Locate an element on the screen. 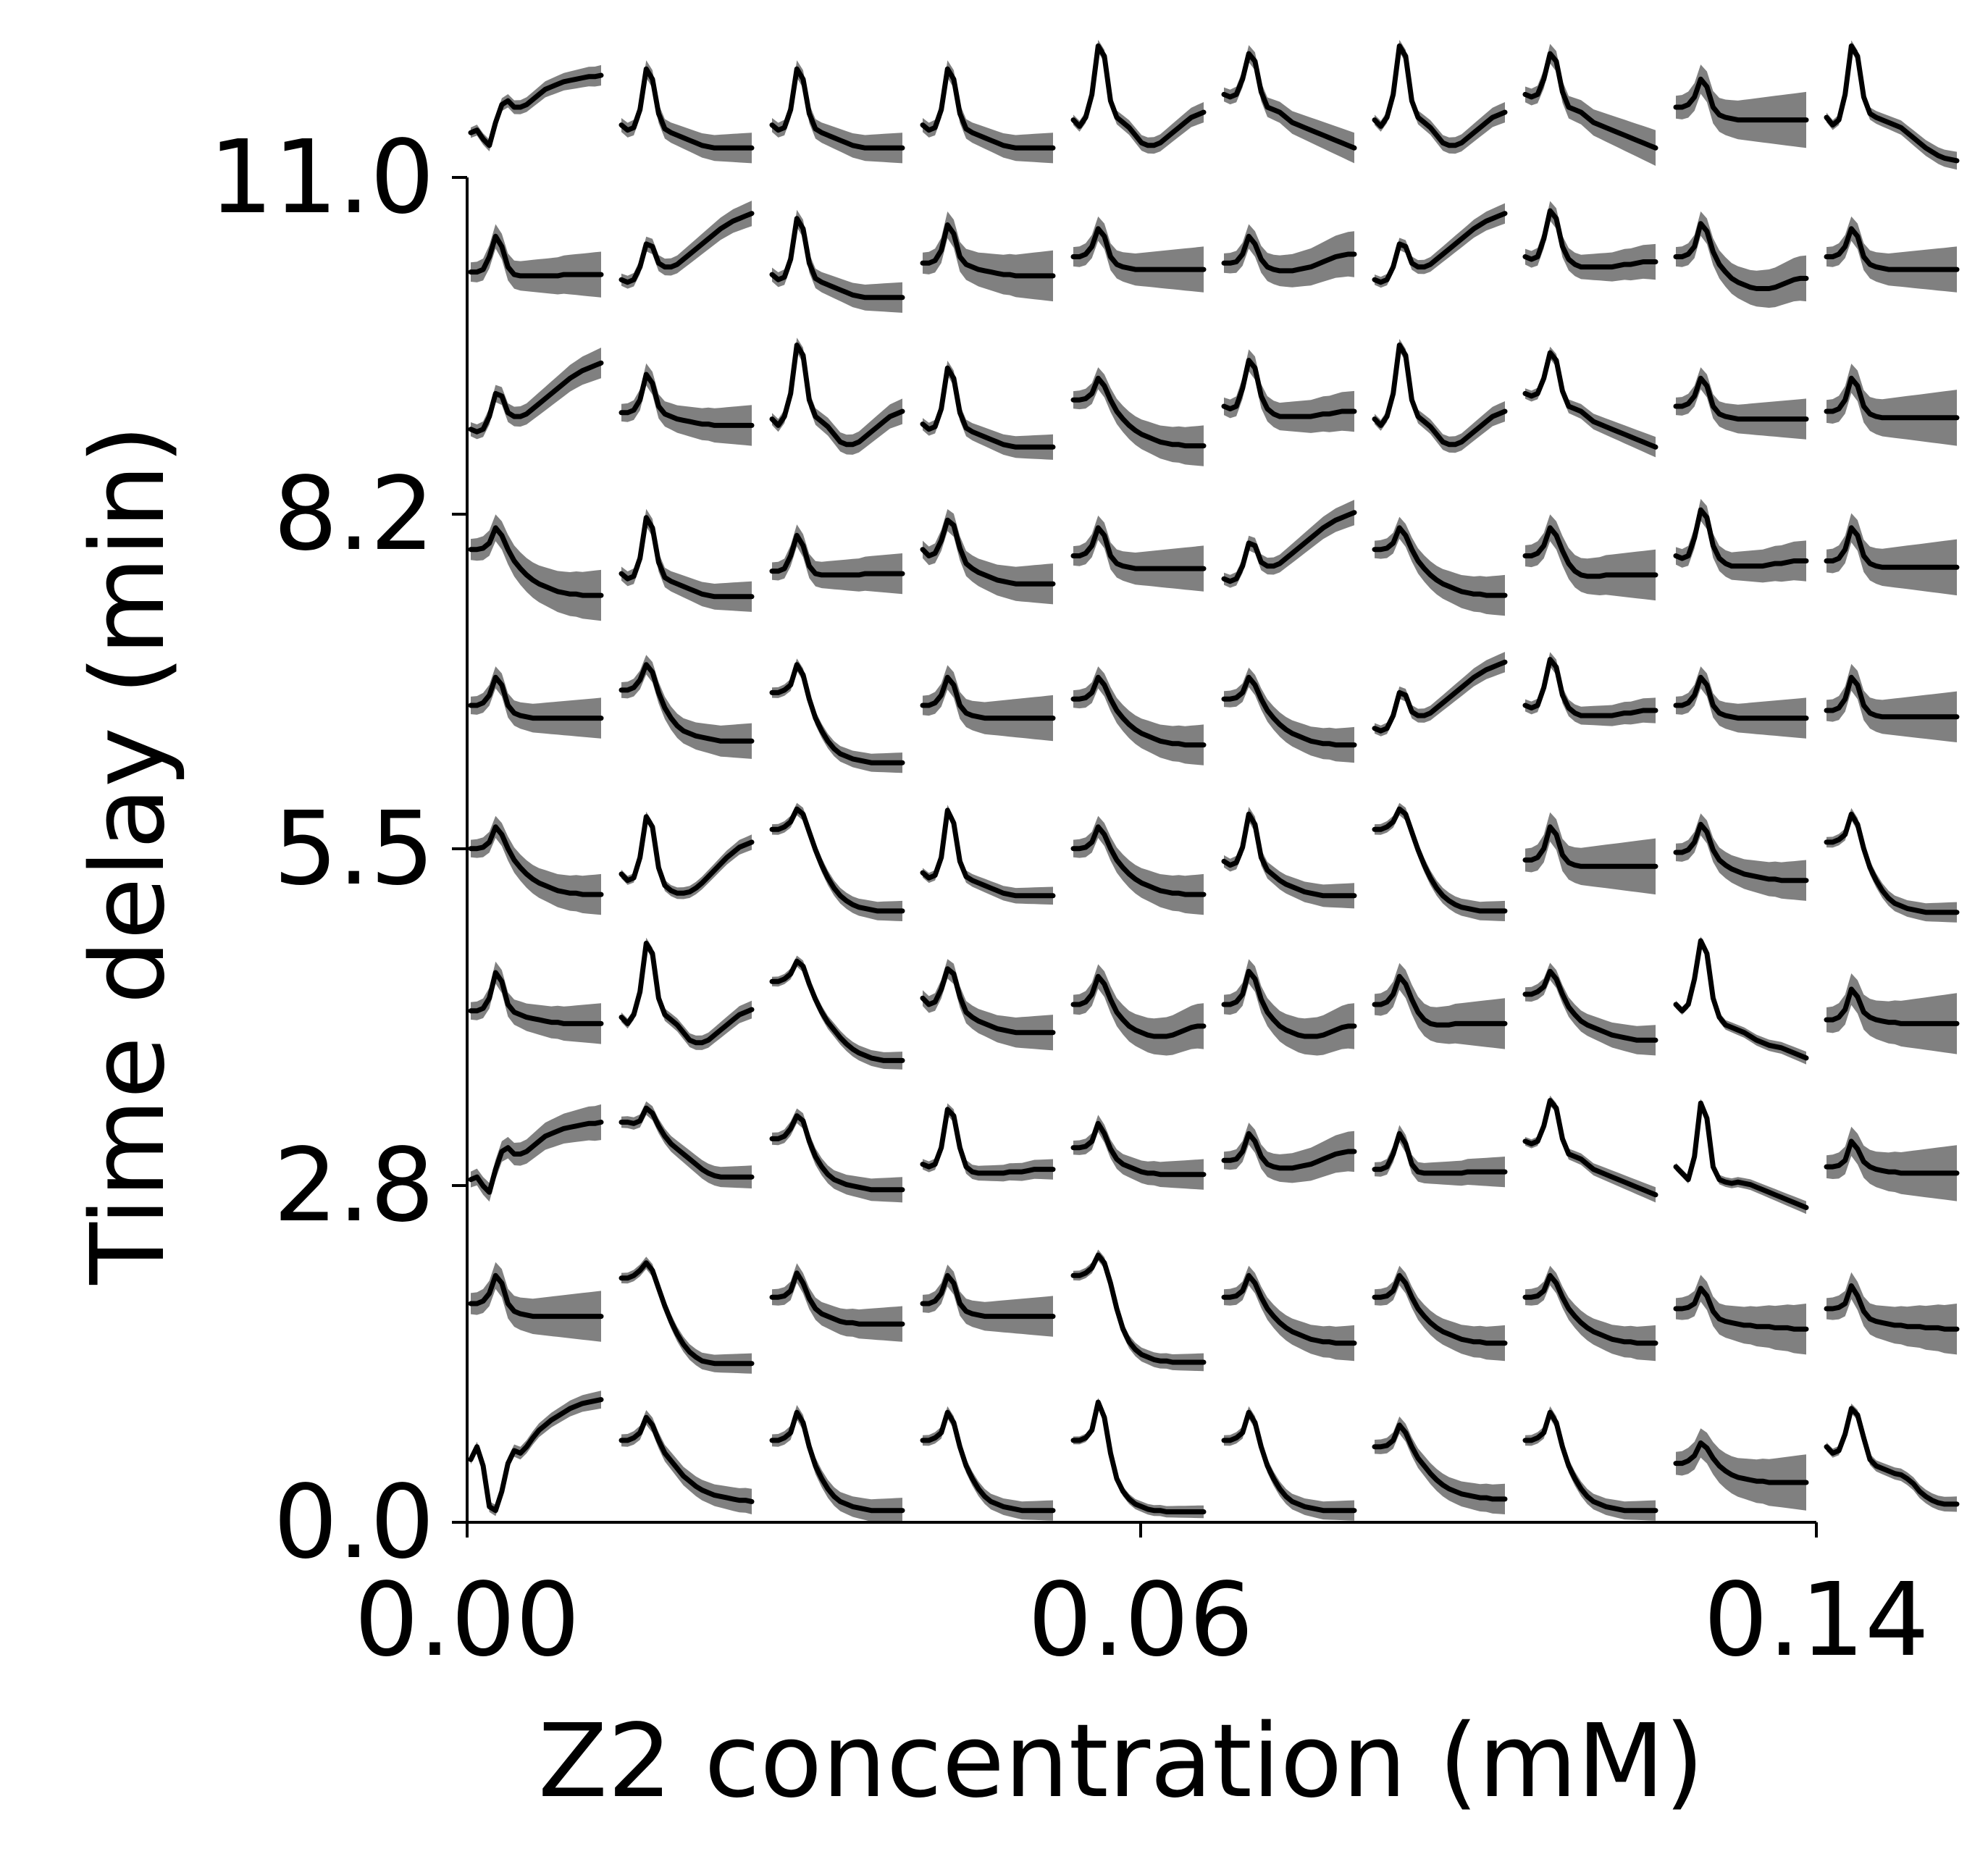 Image resolution: width=1988 pixels, height=1875 pixels. panel-band-r5-c9 is located at coordinates (1891, 703).